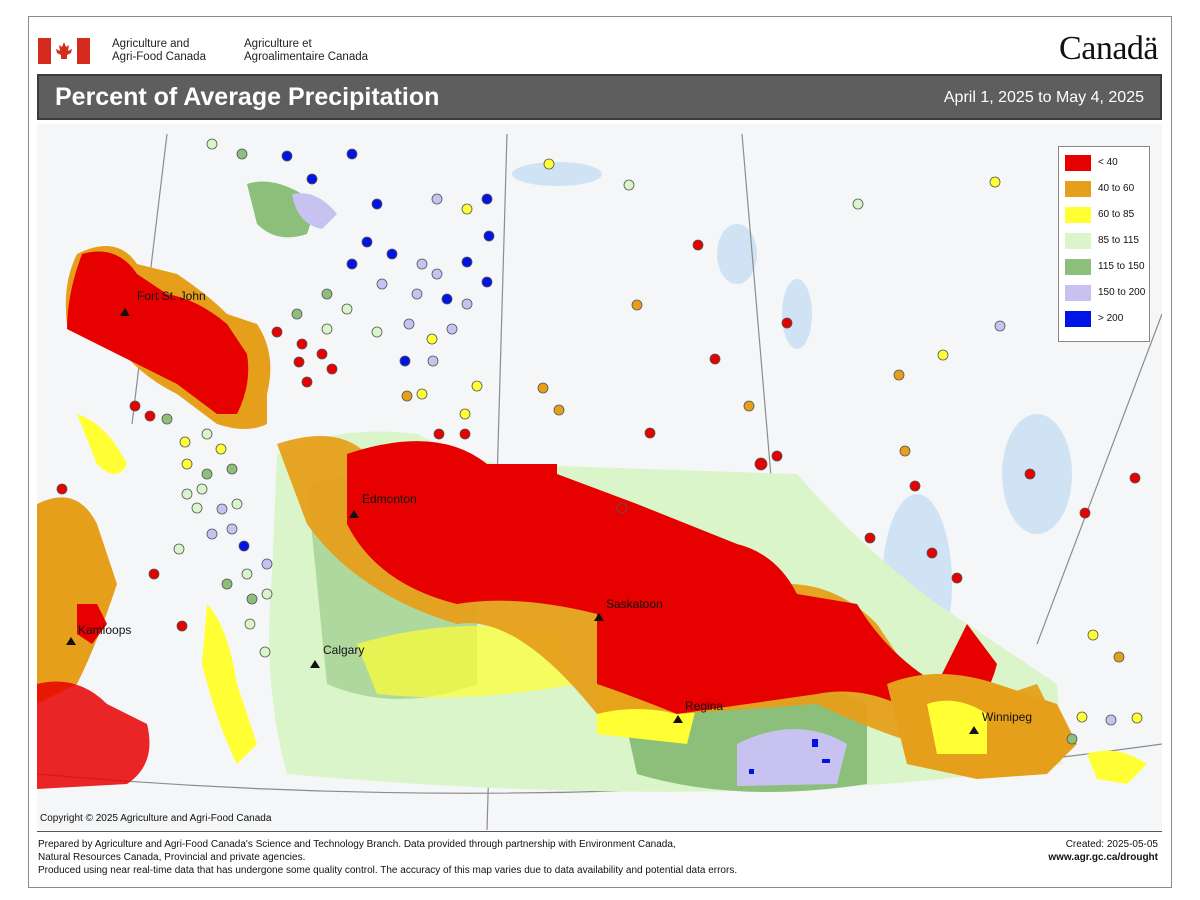 The image size is (1200, 900). Describe the element at coordinates (354, 514) in the screenshot. I see `city-marker-edmonton` at that location.